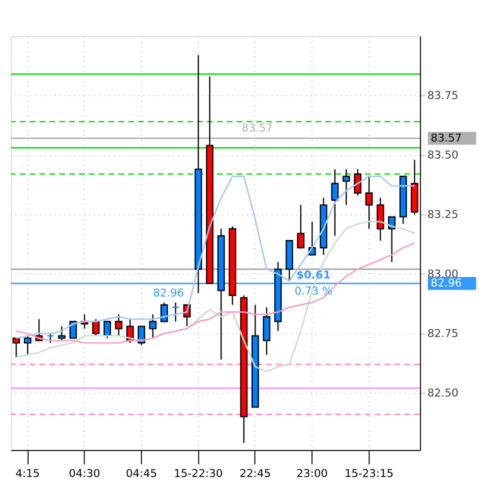 The height and width of the screenshot is (488, 487). What do you see at coordinates (446, 137) in the screenshot?
I see `ref-line-label: 83.57` at bounding box center [446, 137].